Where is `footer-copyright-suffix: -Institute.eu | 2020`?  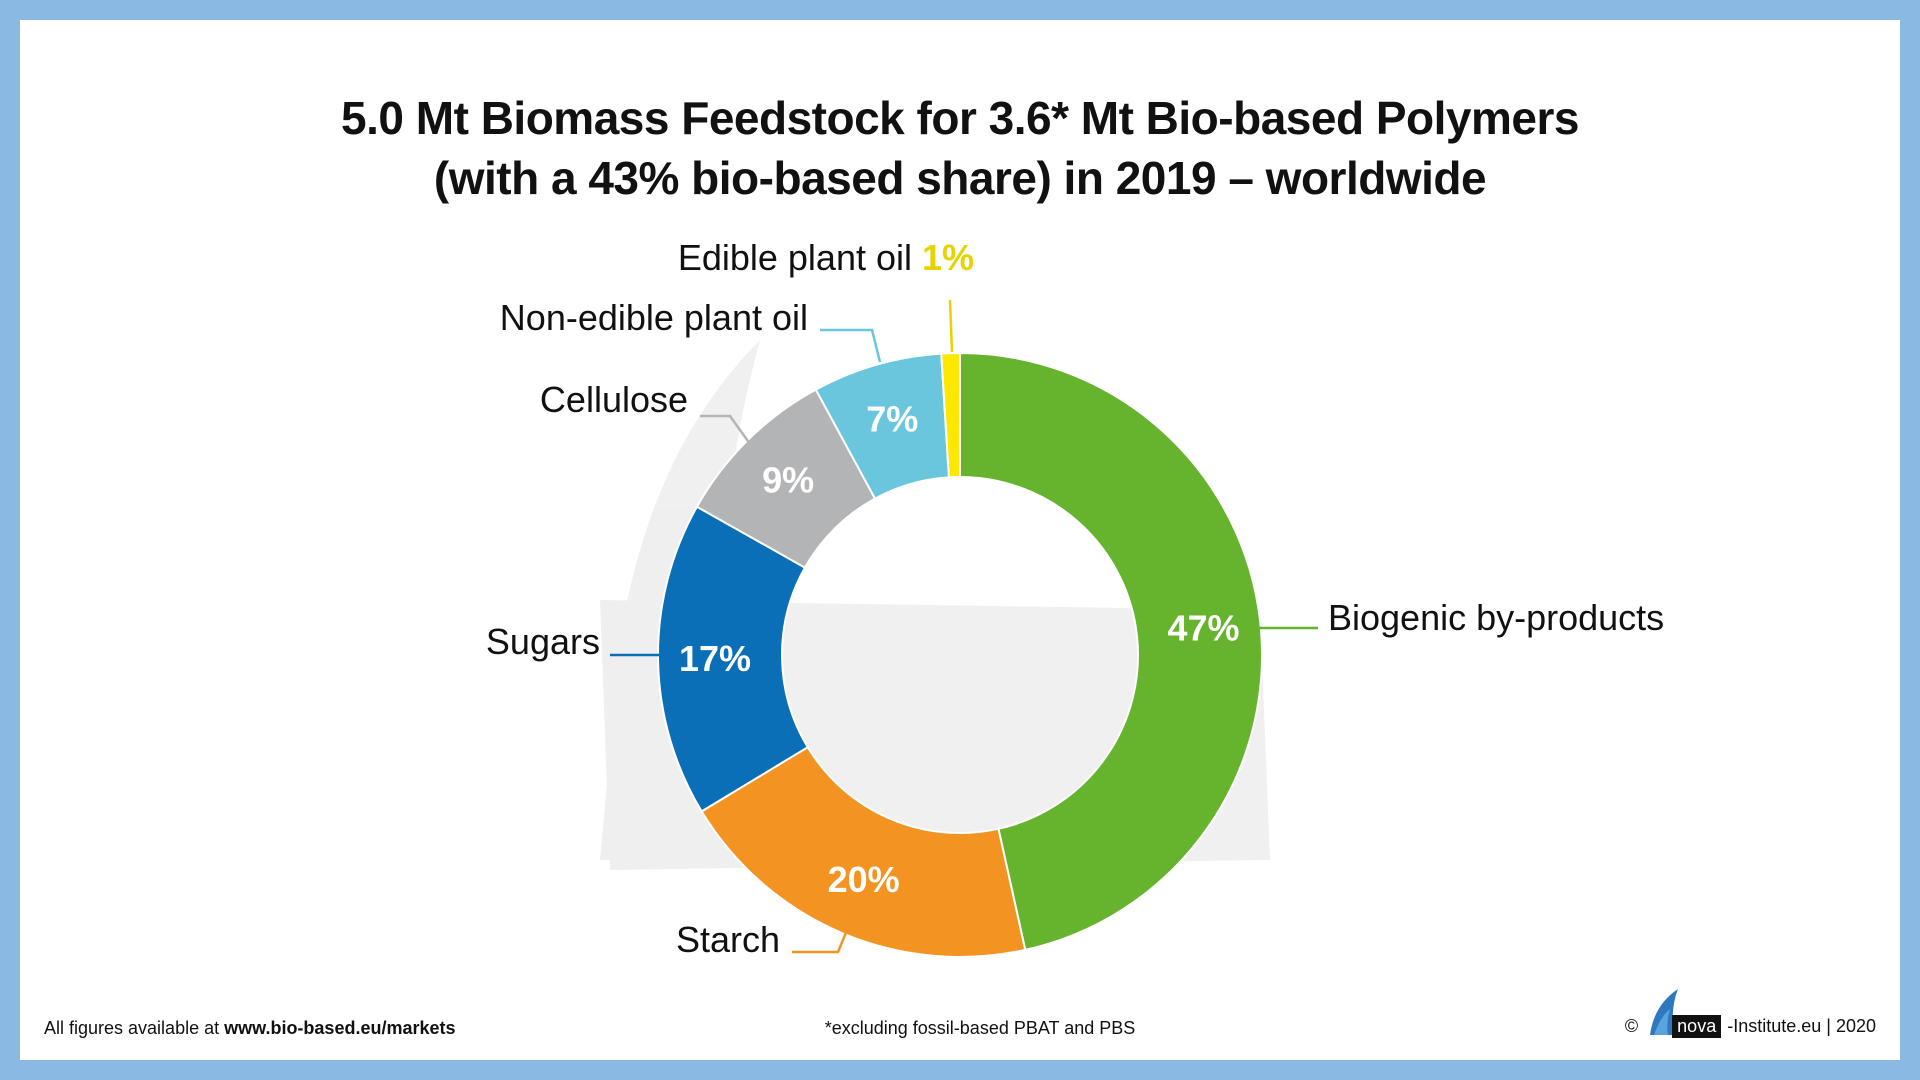
footer-copyright-suffix: -Institute.eu | 2020 is located at coordinates (1801, 1025).